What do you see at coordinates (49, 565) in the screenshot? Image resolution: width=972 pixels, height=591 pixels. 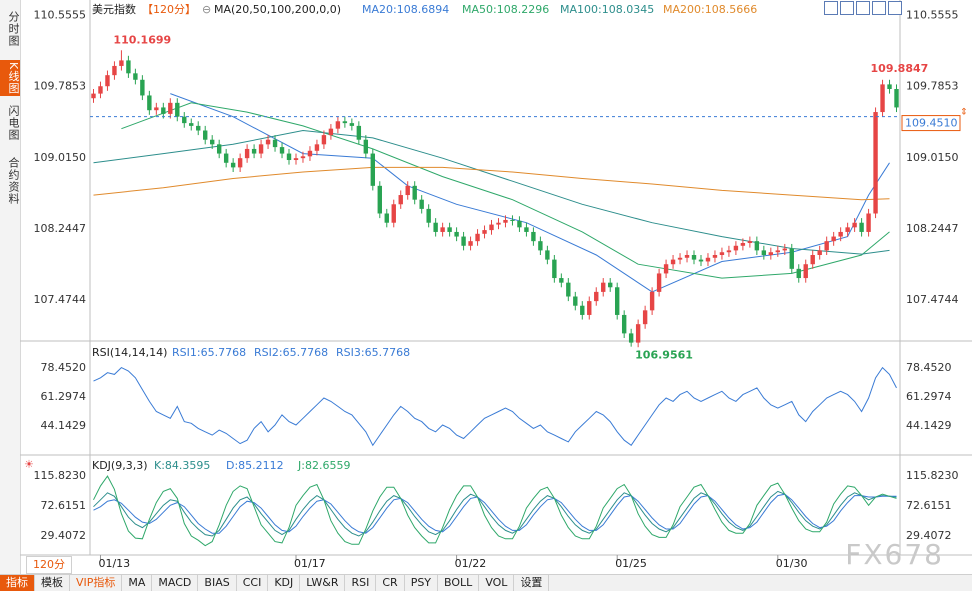 I see `timeframe-selector: 120分` at bounding box center [49, 565].